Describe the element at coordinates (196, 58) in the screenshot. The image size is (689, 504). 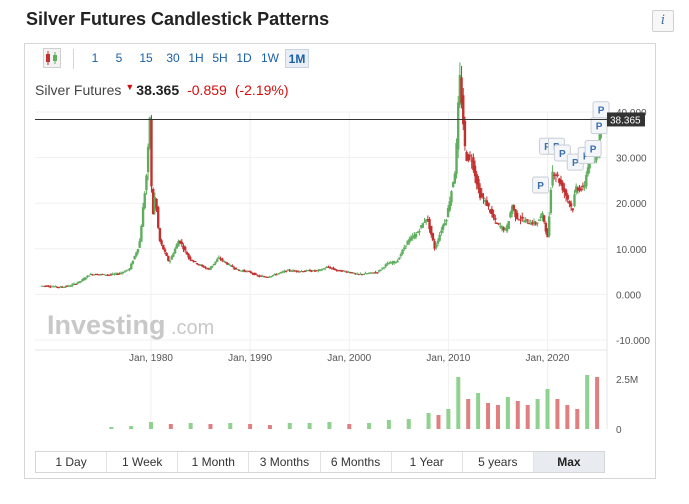
I see `timeframe-1h-button: 1H` at that location.